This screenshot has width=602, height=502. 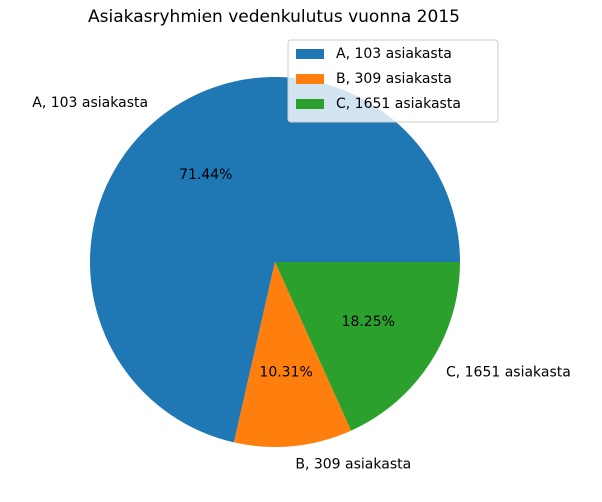 I want to click on legend-label-a: A, 103 asiakasta, so click(x=394, y=54).